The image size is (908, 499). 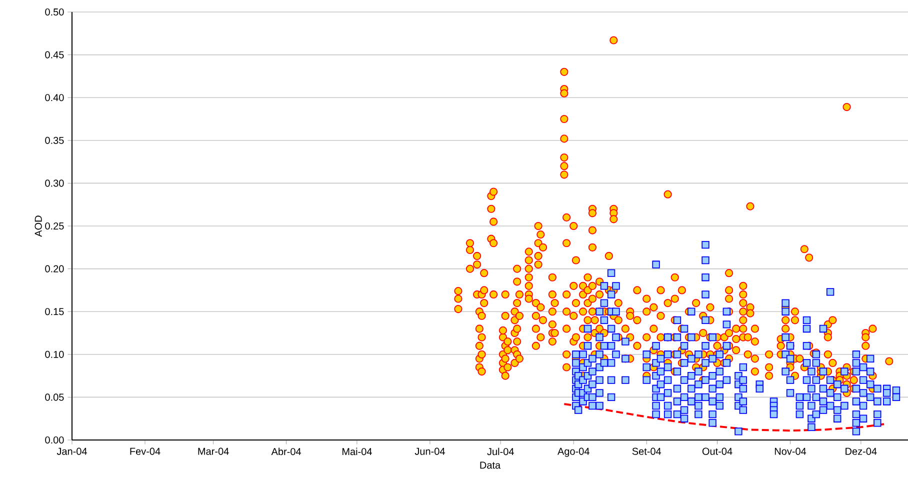 I want to click on y-tick-label: 0.40, so click(x=54, y=98).